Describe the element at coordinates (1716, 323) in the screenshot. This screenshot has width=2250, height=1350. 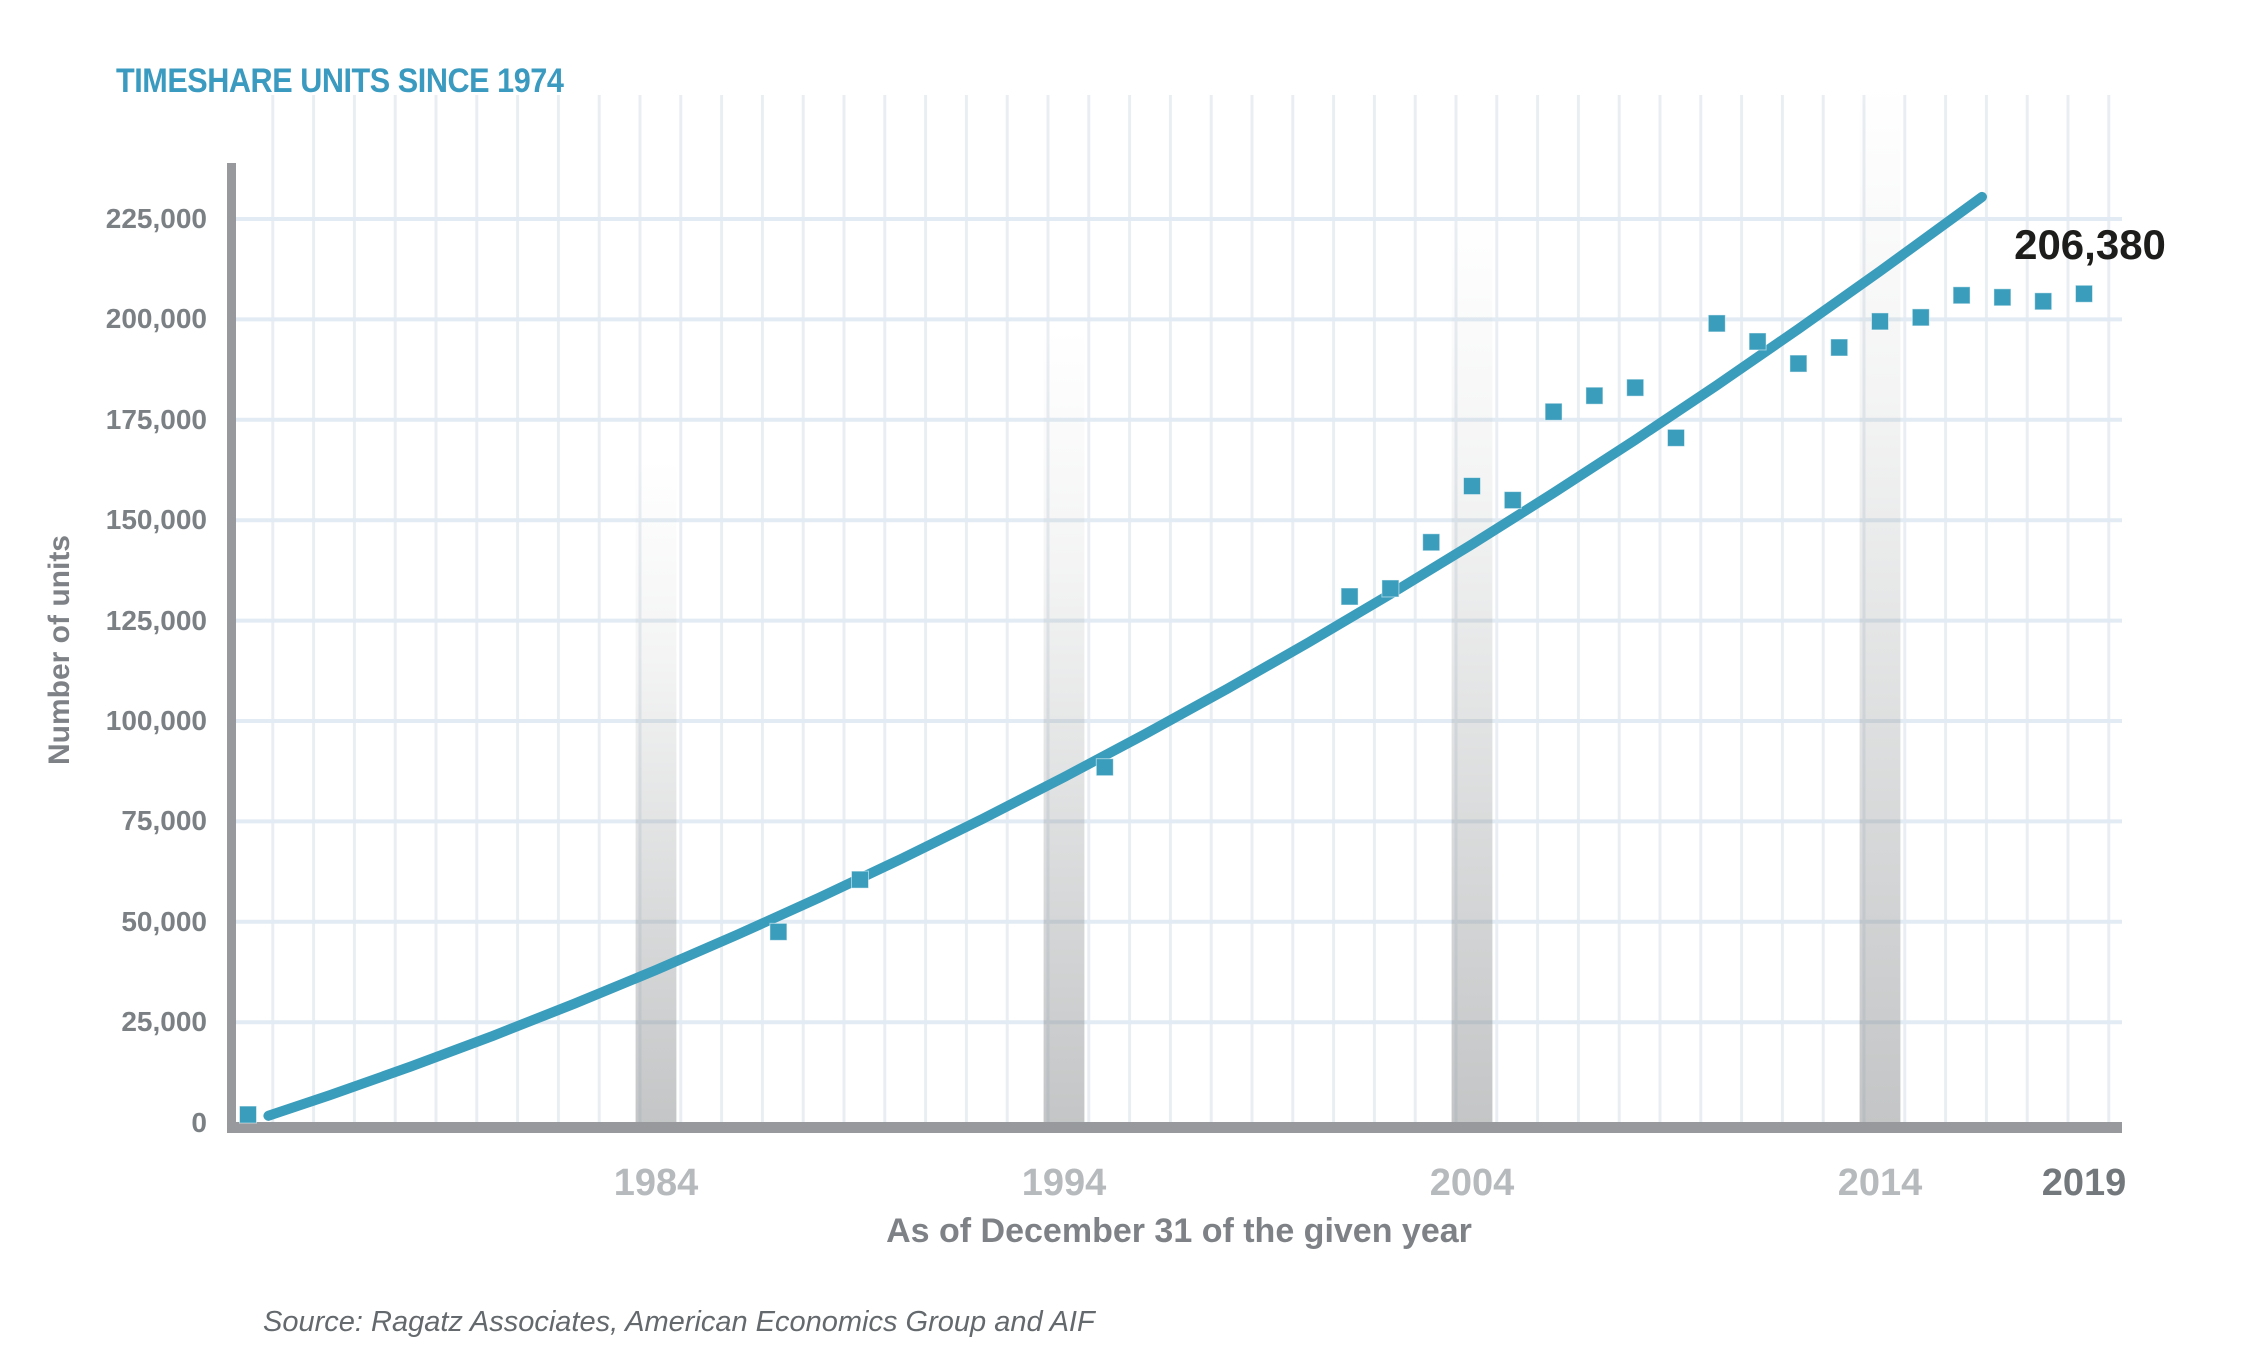
I see `data-point-2010` at that location.